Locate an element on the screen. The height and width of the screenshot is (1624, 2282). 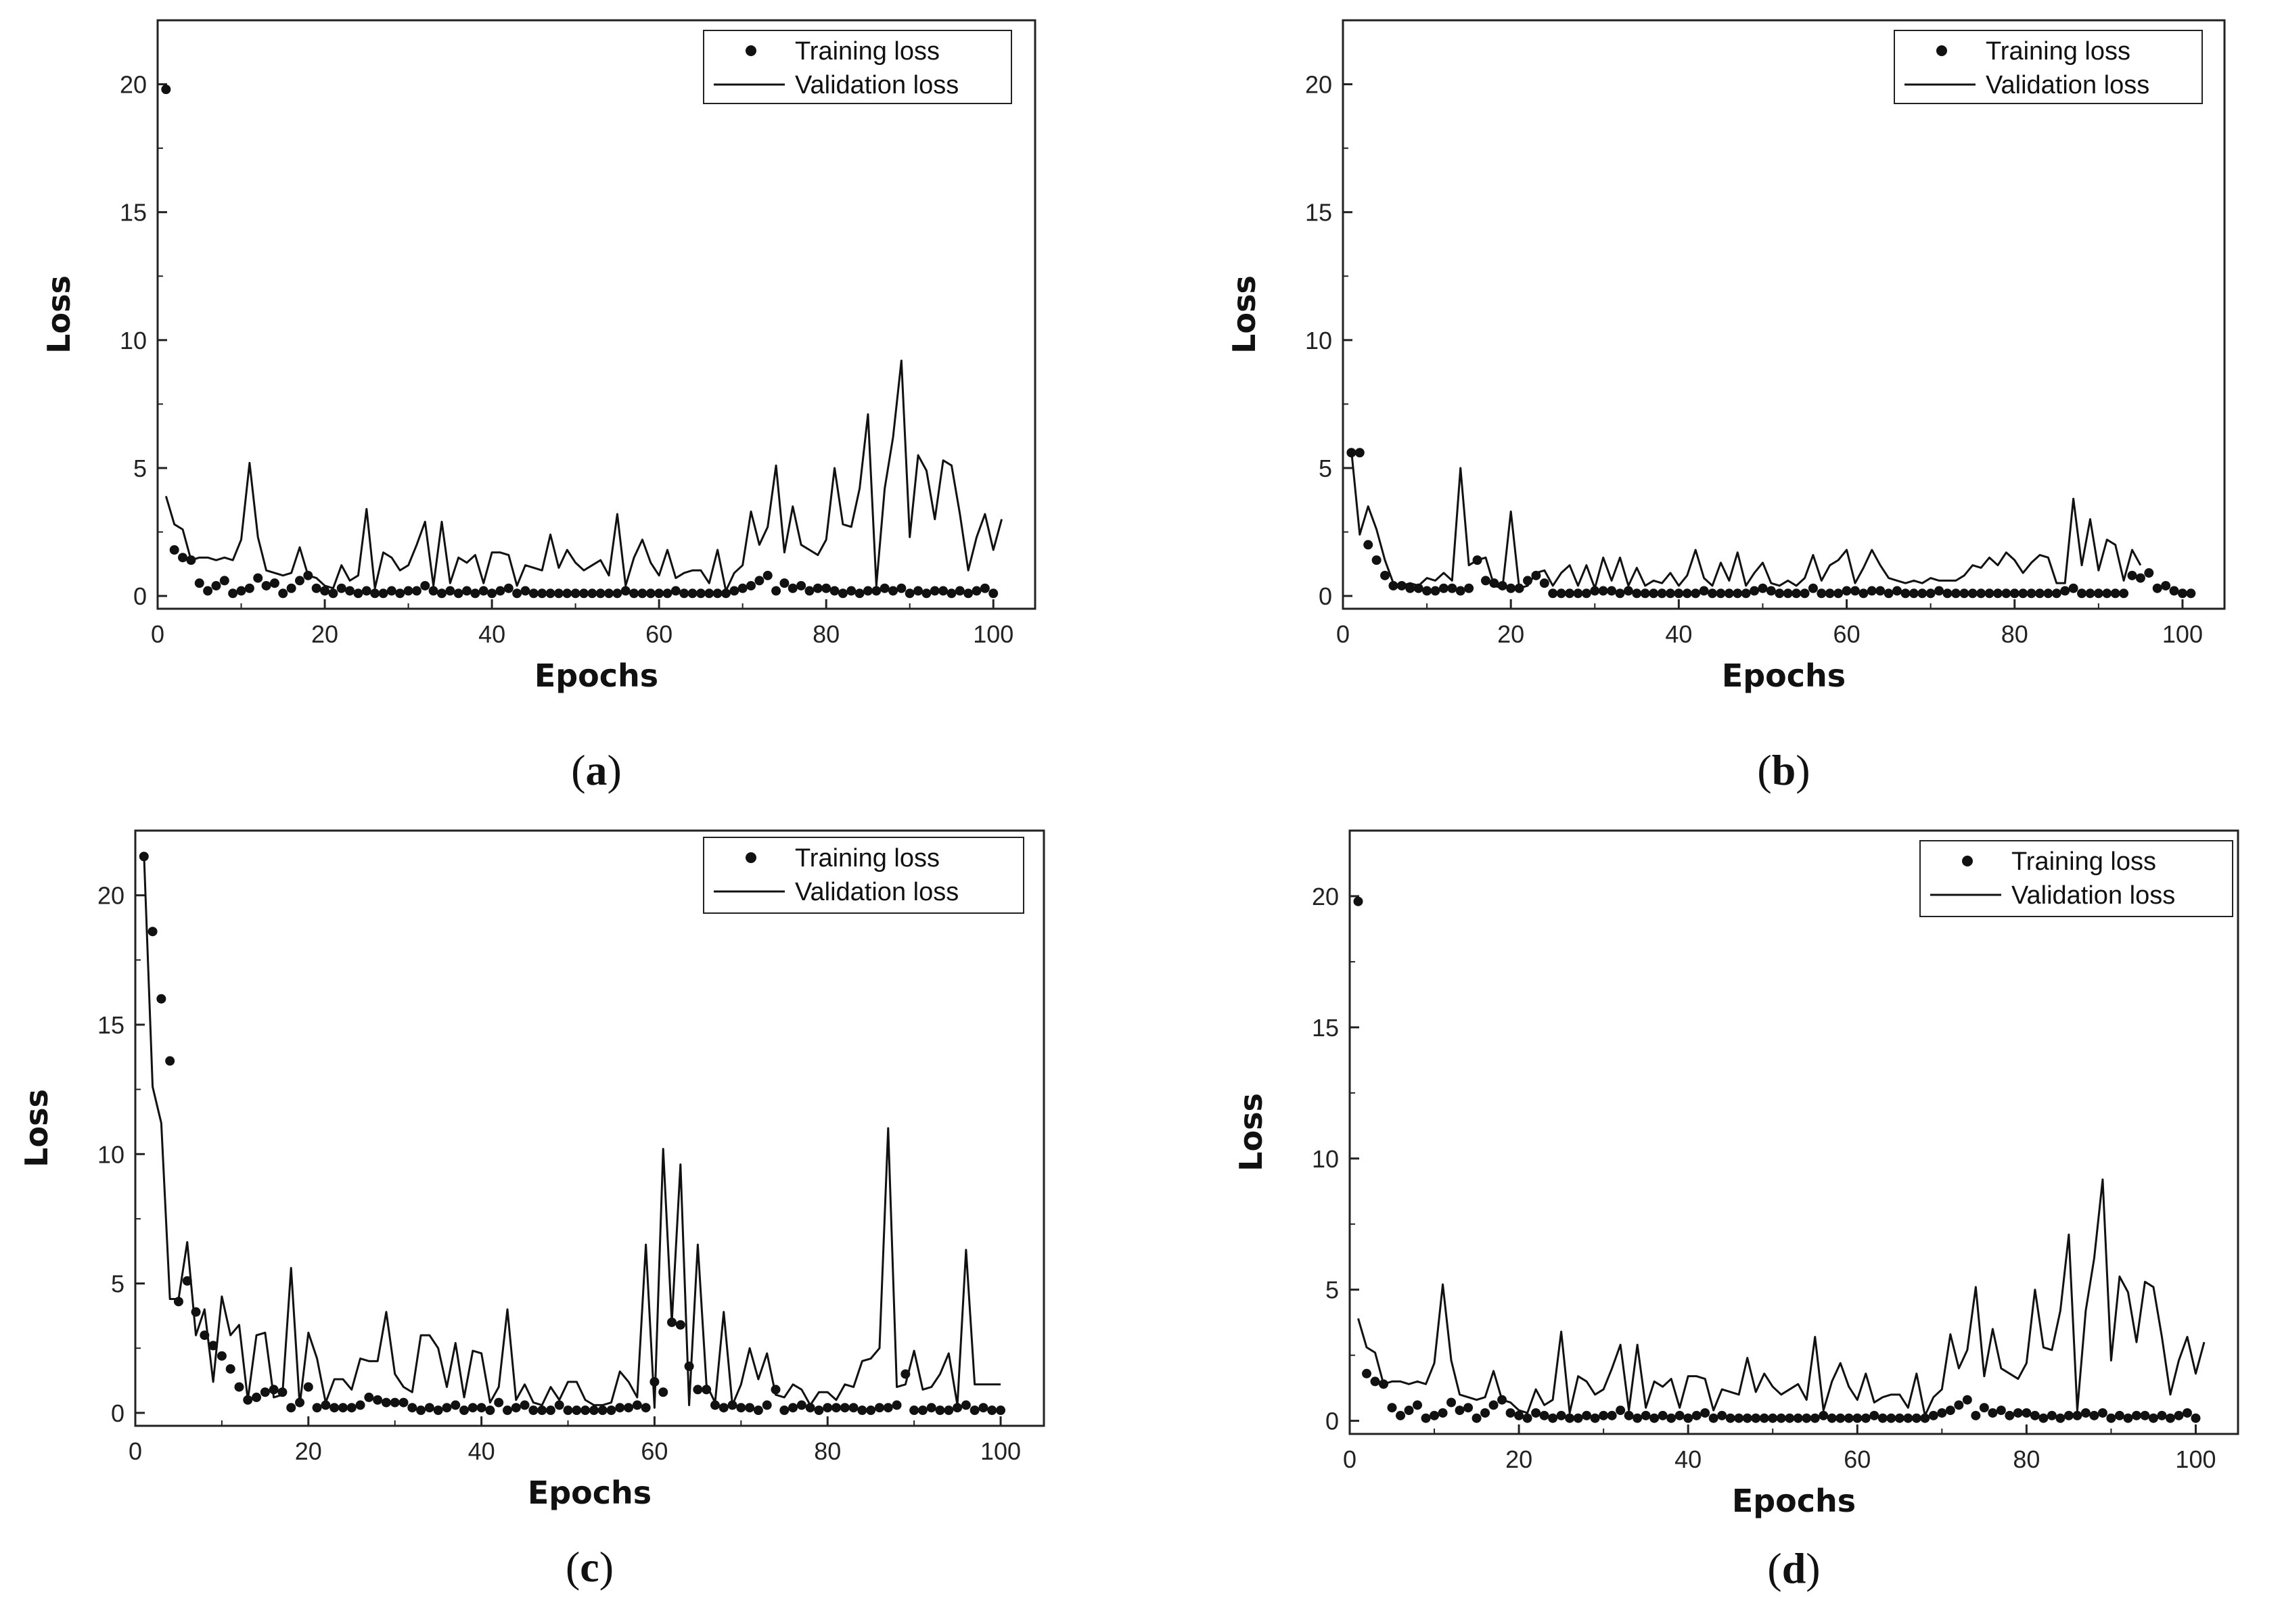
x-tick-label: 60 is located at coordinates (1847, 634).